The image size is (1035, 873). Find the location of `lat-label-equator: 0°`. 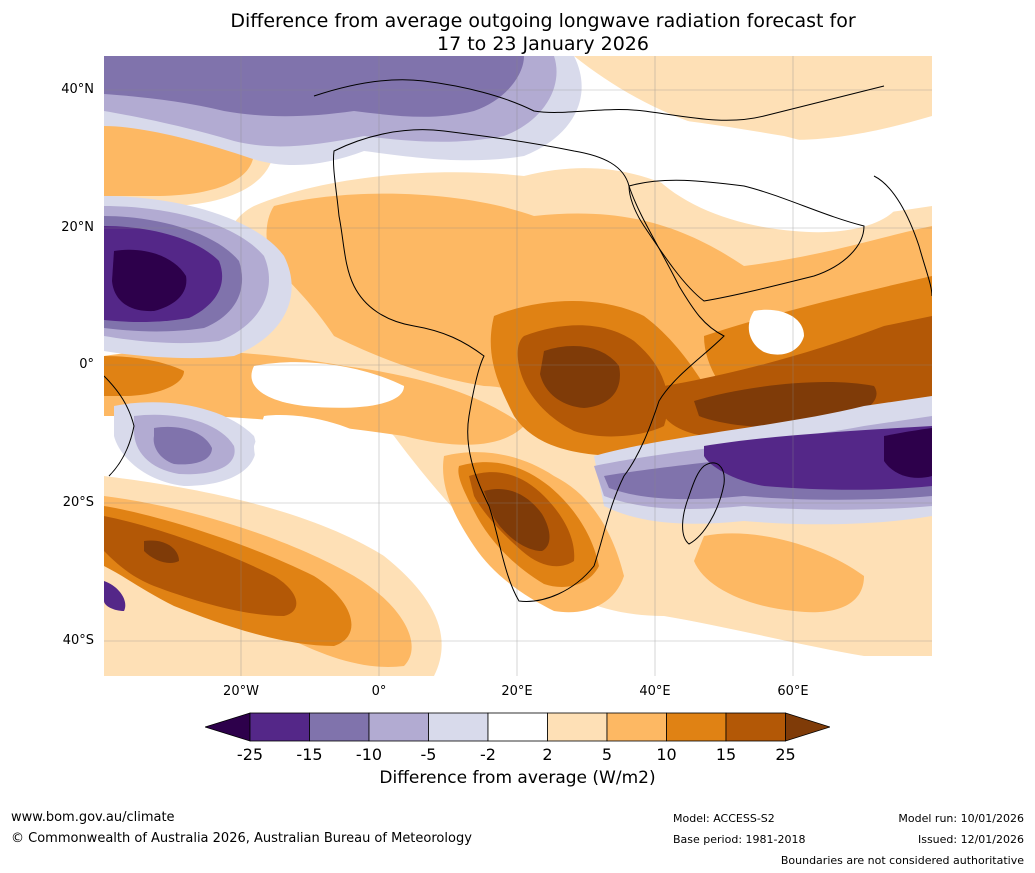

lat-label-equator: 0° is located at coordinates (86, 364).